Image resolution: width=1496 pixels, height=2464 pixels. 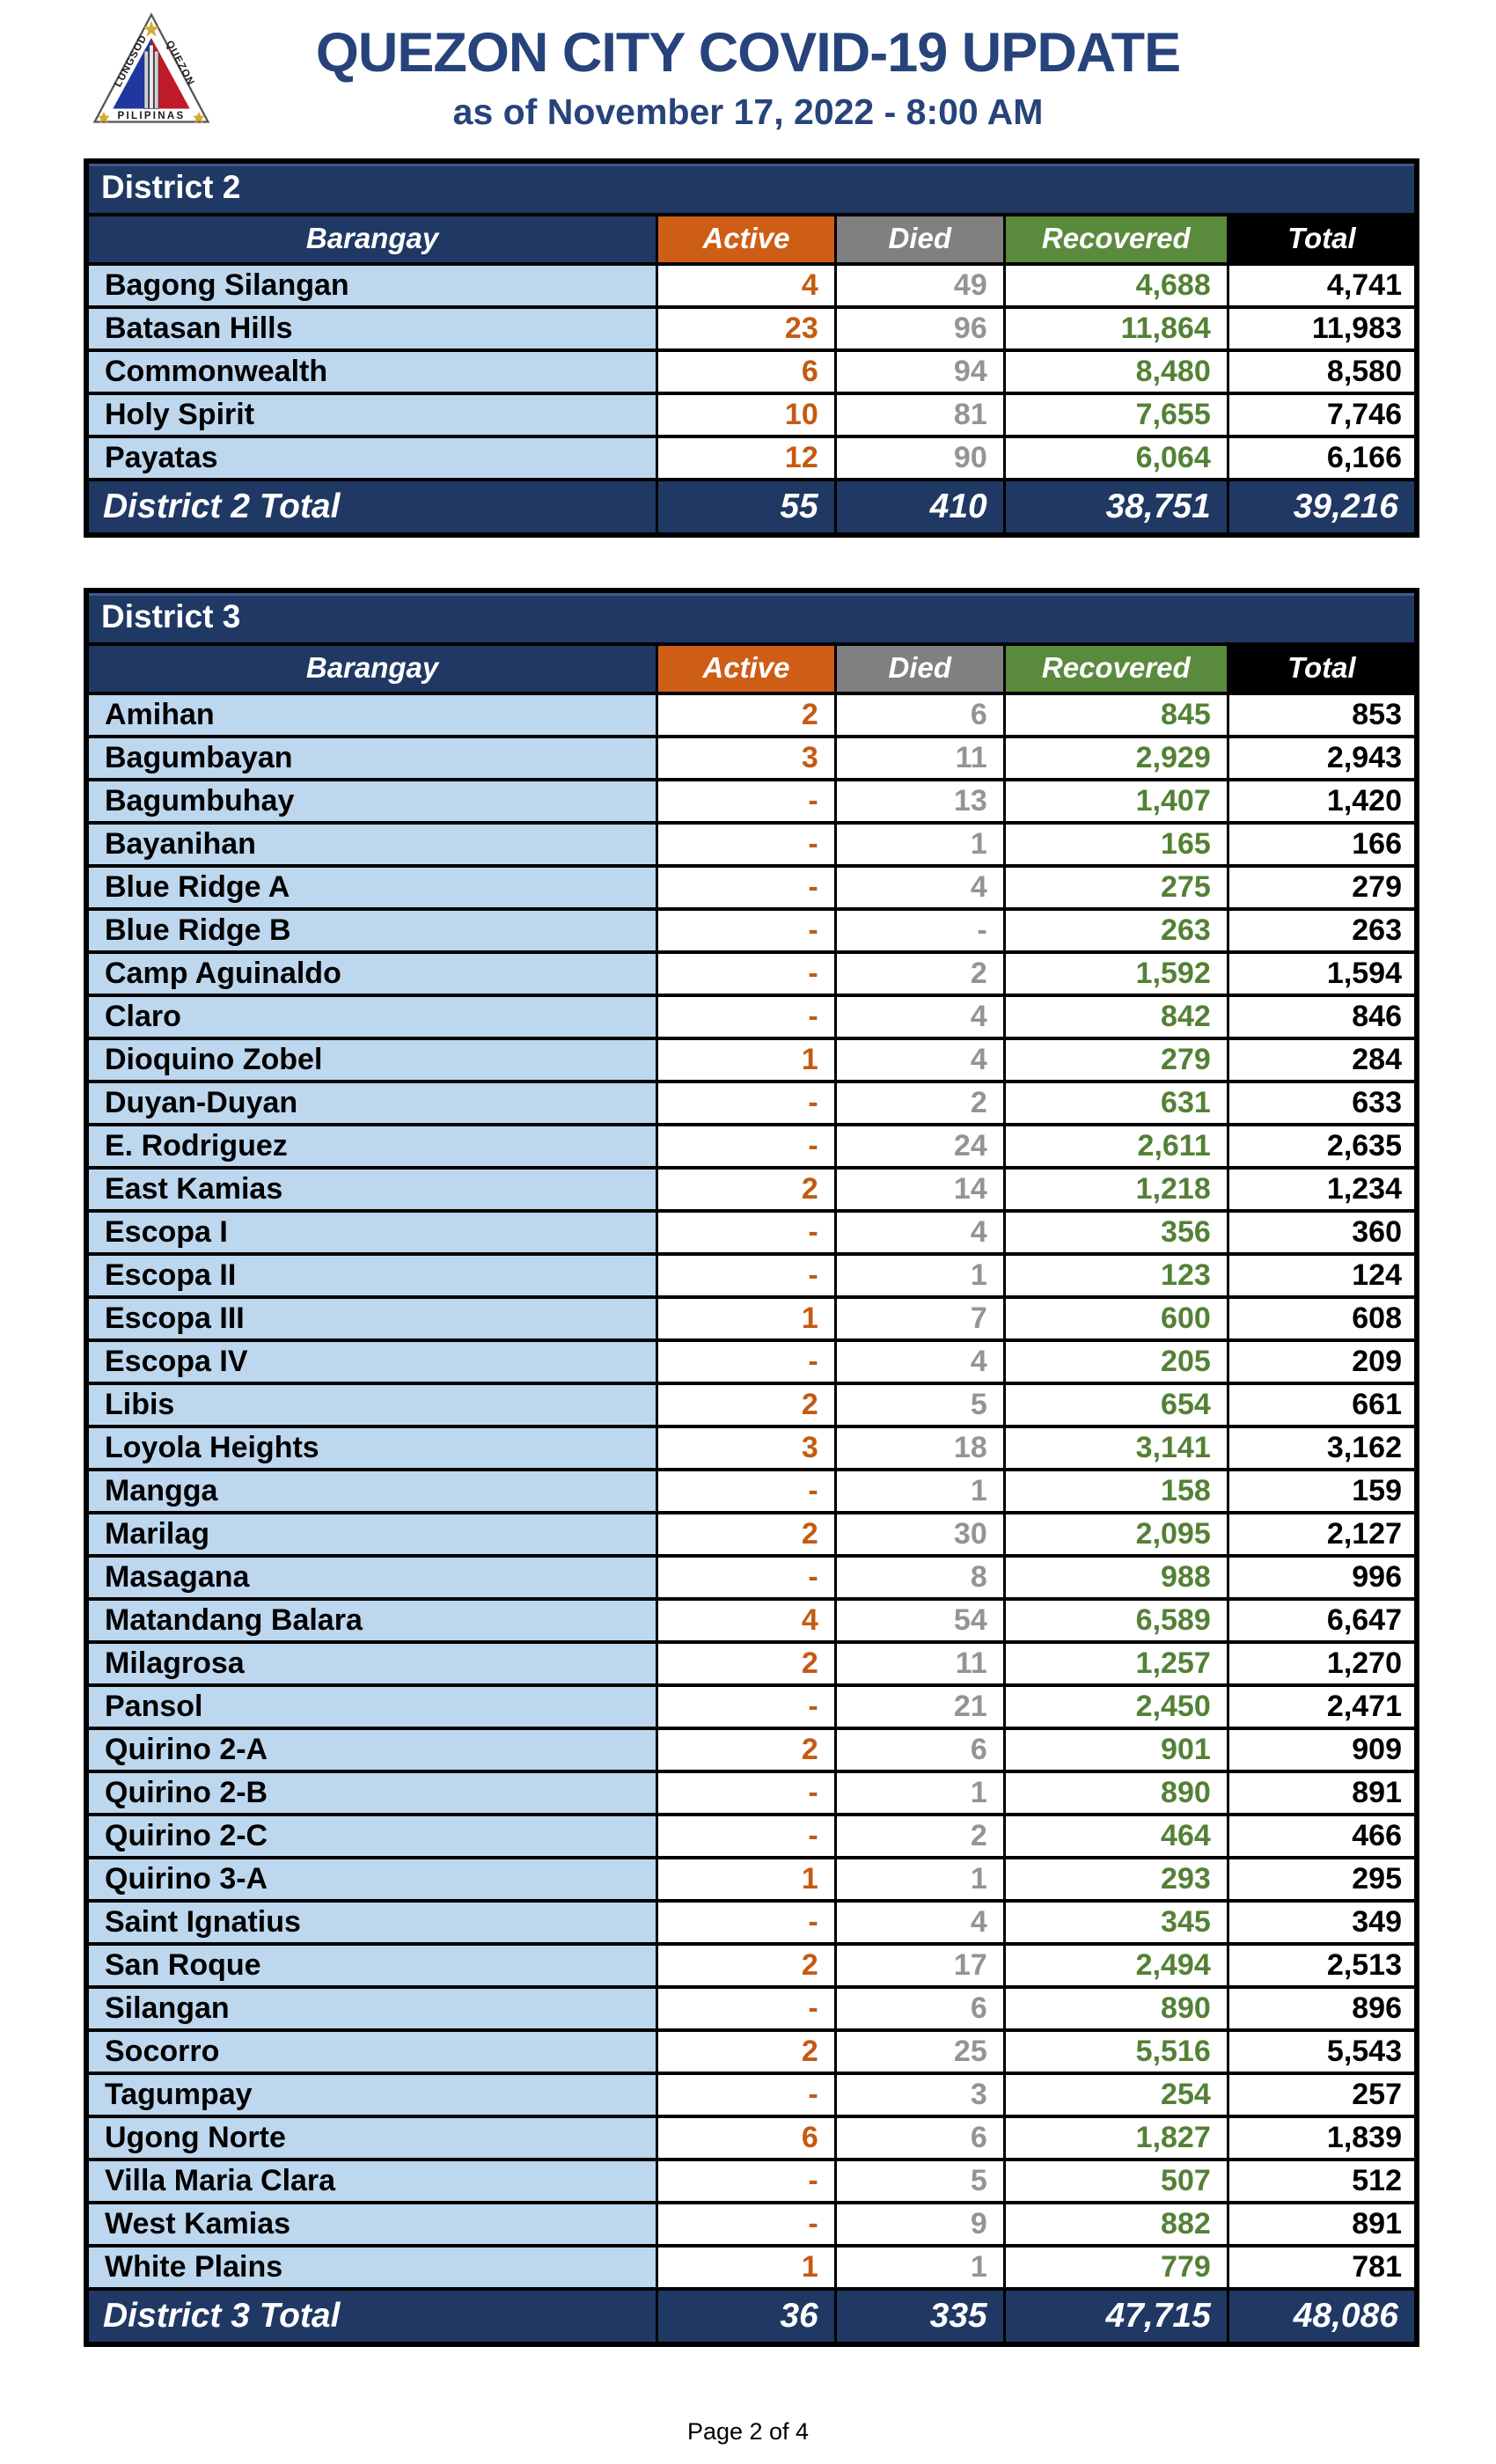 I want to click on table-row: Pansol -21 2,450 2,471, so click(x=751, y=1707).